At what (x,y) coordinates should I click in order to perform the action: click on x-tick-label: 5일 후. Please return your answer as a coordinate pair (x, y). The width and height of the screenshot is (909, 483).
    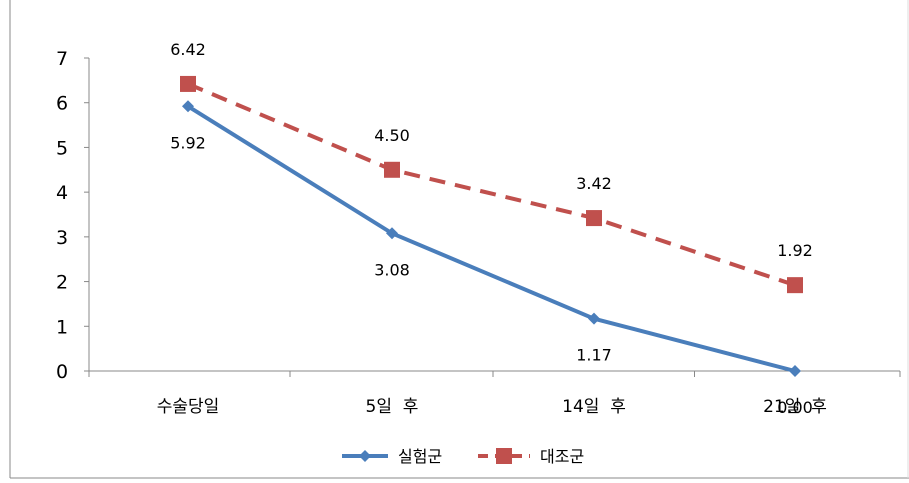
    Looking at the image, I should click on (392, 407).